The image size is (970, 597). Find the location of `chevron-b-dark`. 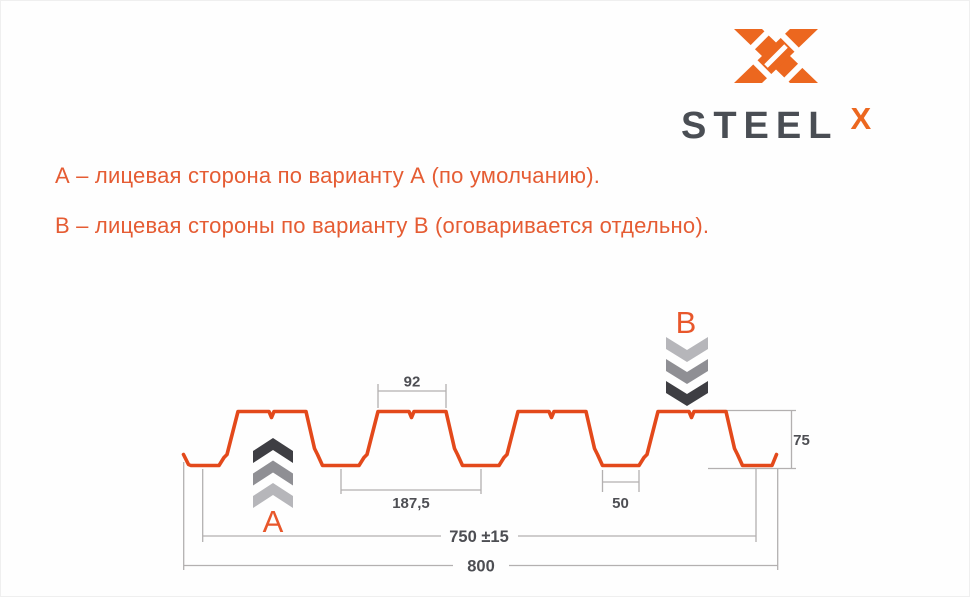

chevron-b-dark is located at coordinates (687, 393).